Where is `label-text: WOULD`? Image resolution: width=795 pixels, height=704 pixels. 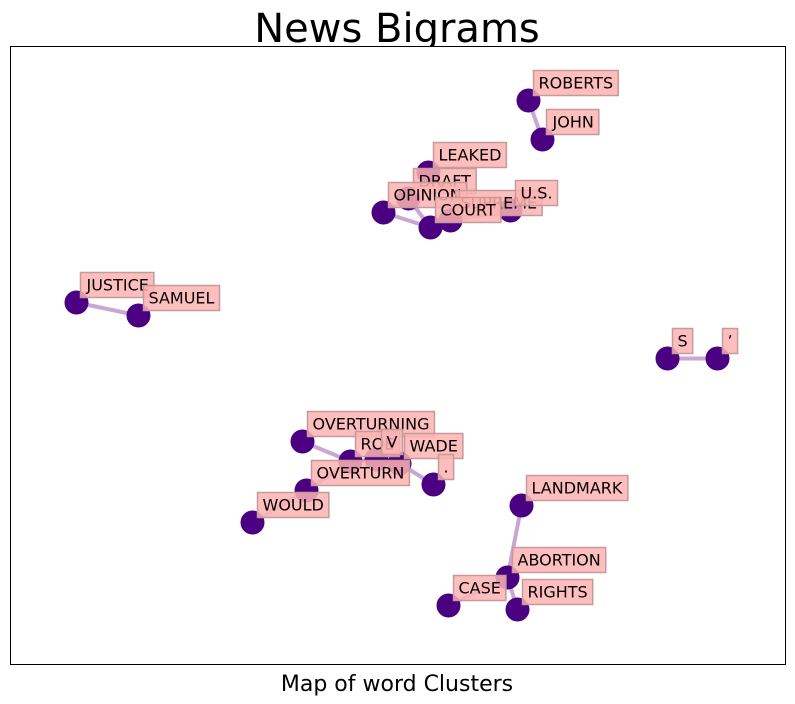
label-text: WOULD is located at coordinates (293, 505).